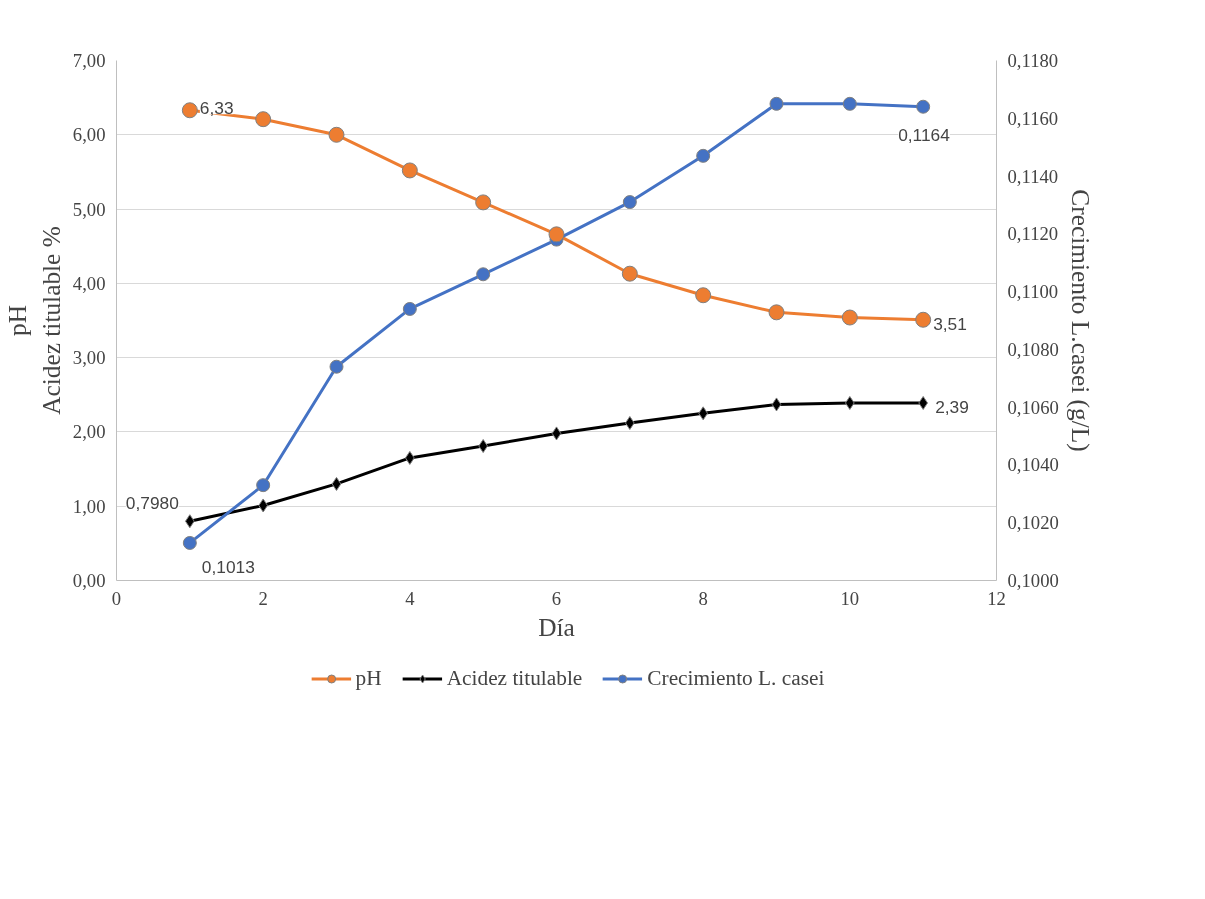 Image resolution: width=1205 pixels, height=899 pixels. What do you see at coordinates (1033, 292) in the screenshot?
I see `y2-tick-label: 0,1100` at bounding box center [1033, 292].